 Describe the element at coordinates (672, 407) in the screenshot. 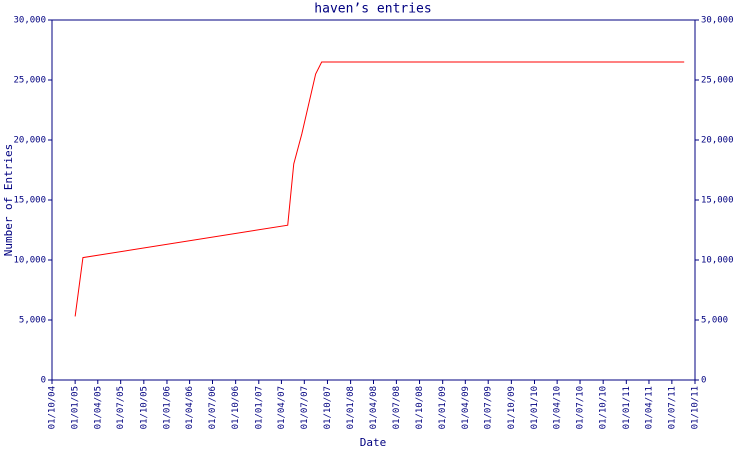

I see `x-tick-label: 01/07/11` at that location.